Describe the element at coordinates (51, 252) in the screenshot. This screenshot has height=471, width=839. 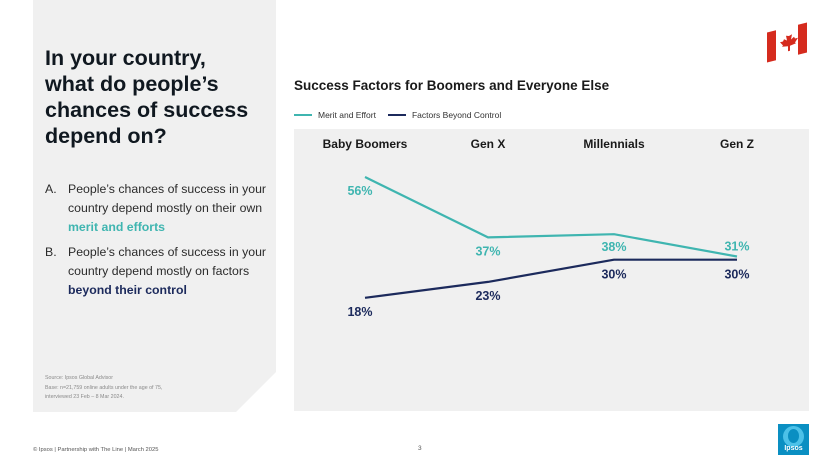
I see `option-b-letter: B.` at that location.